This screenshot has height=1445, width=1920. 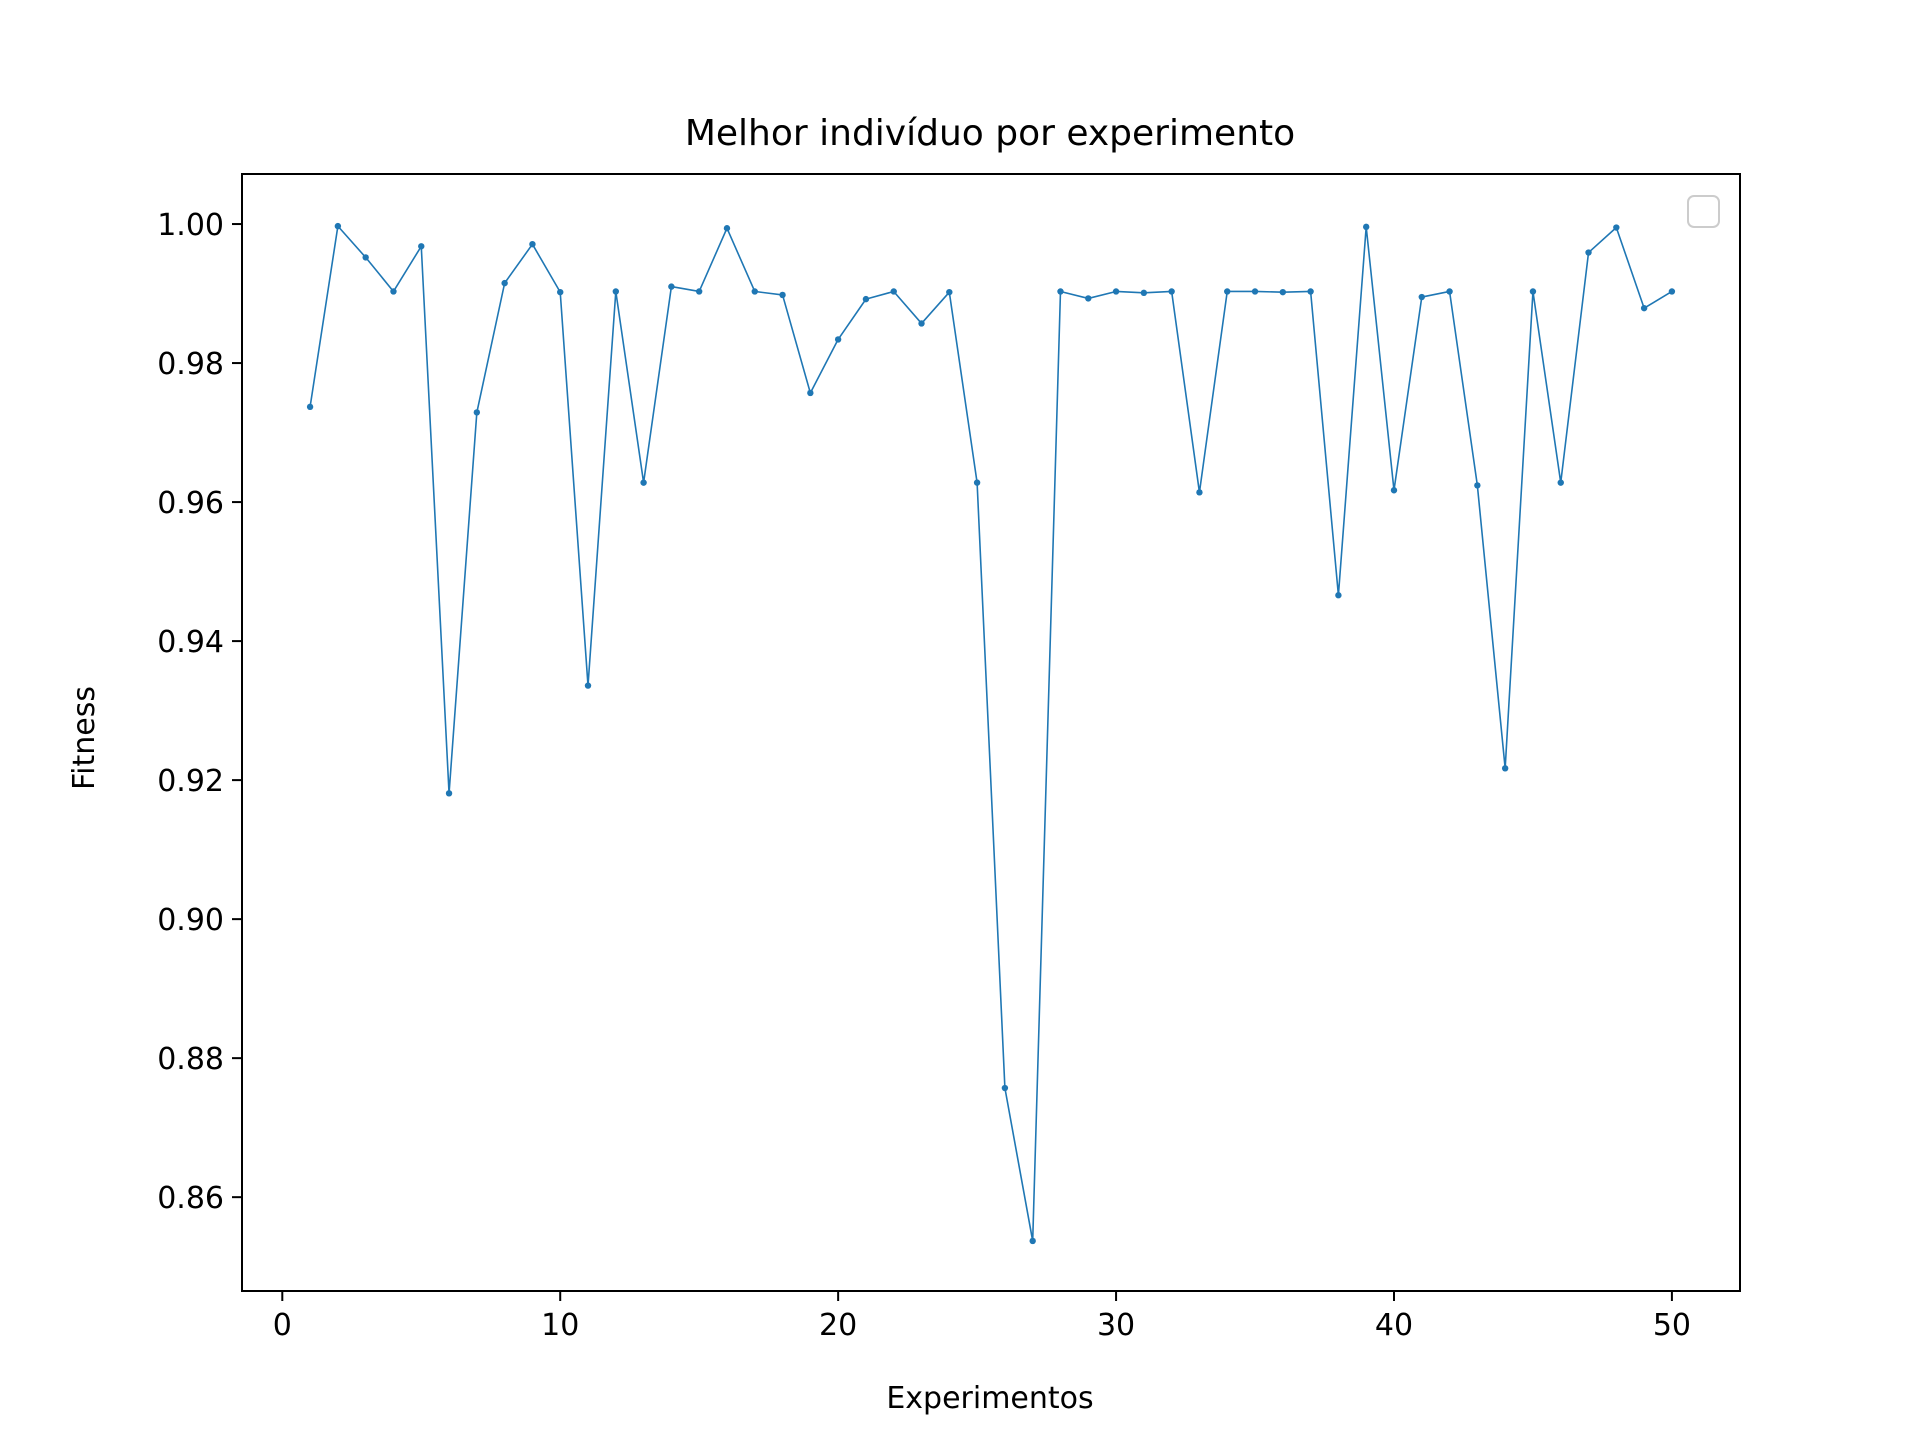 What do you see at coordinates (190, 920) in the screenshot?
I see `y-tick-label: 0.90` at bounding box center [190, 920].